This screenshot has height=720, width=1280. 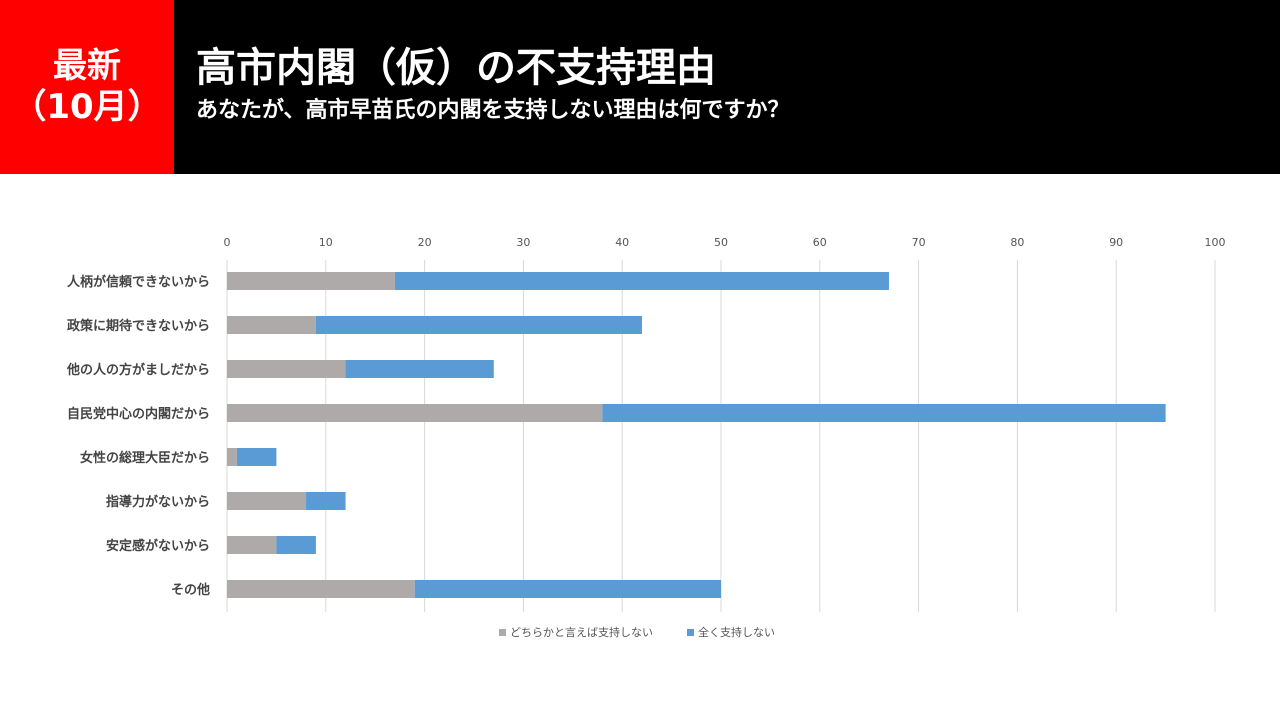 What do you see at coordinates (326, 242) in the screenshot?
I see `x-tick-label: 10` at bounding box center [326, 242].